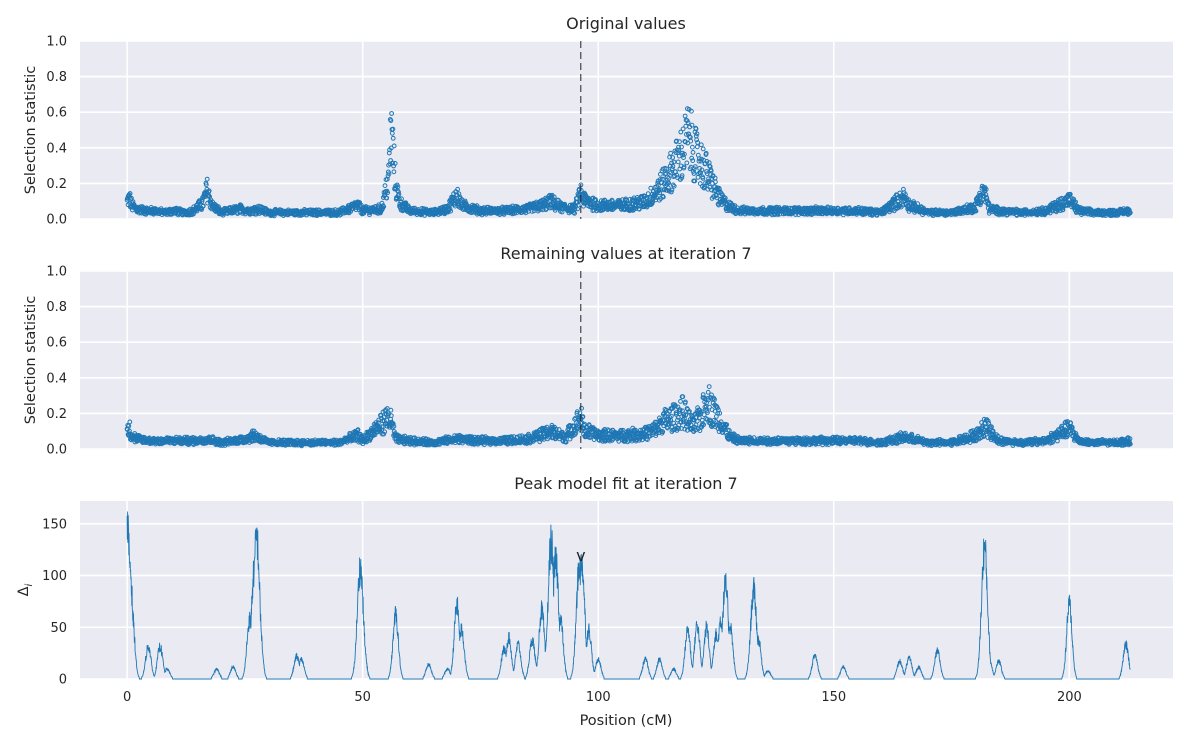 The height and width of the screenshot is (743, 1189). What do you see at coordinates (626, 23) in the screenshot?
I see `title-original: Original values` at bounding box center [626, 23].